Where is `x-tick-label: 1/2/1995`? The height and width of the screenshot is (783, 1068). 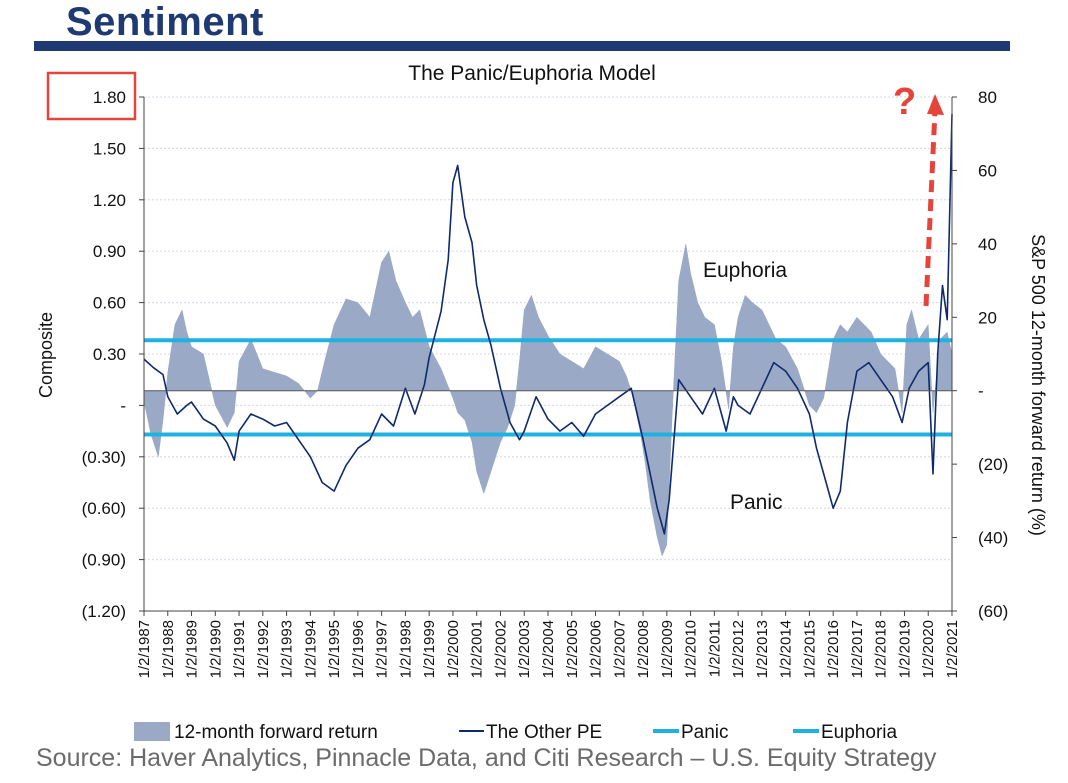
x-tick-label: 1/2/1995 is located at coordinates (334, 649).